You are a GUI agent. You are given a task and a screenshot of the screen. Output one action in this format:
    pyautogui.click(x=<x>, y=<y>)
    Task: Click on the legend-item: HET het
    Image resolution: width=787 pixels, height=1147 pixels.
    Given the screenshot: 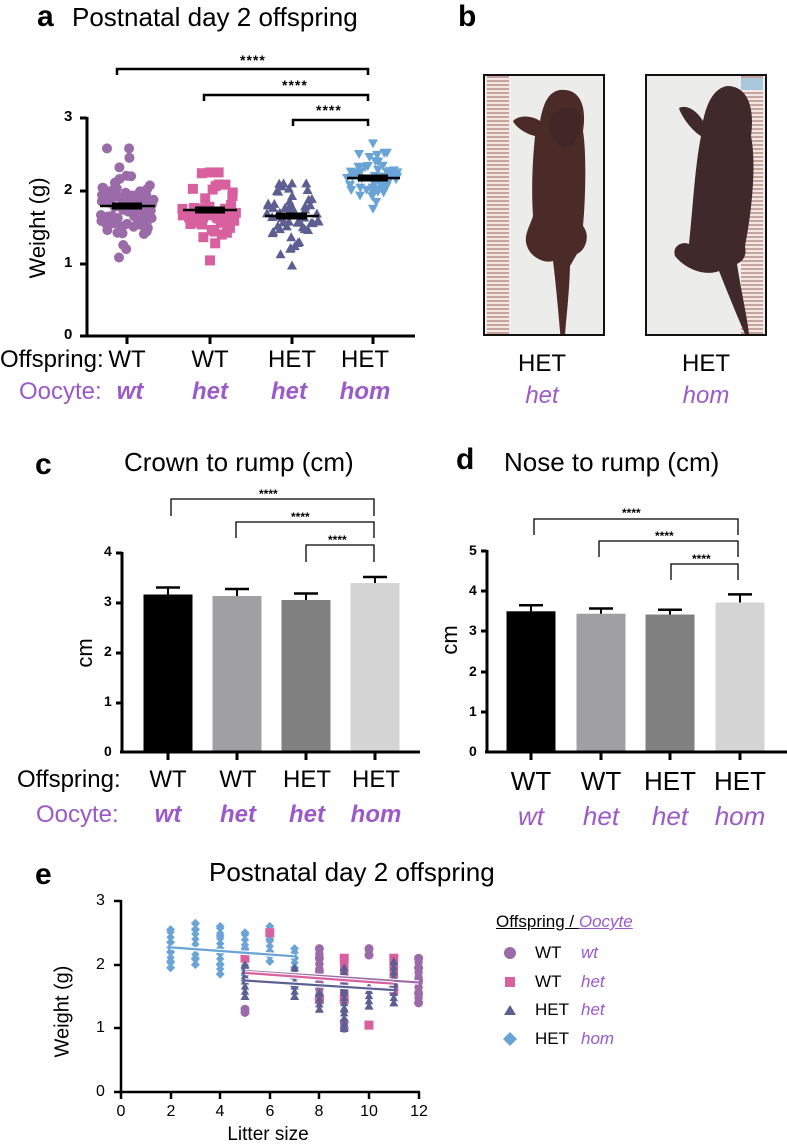 What is the action you would take?
    pyautogui.click(x=554, y=1010)
    